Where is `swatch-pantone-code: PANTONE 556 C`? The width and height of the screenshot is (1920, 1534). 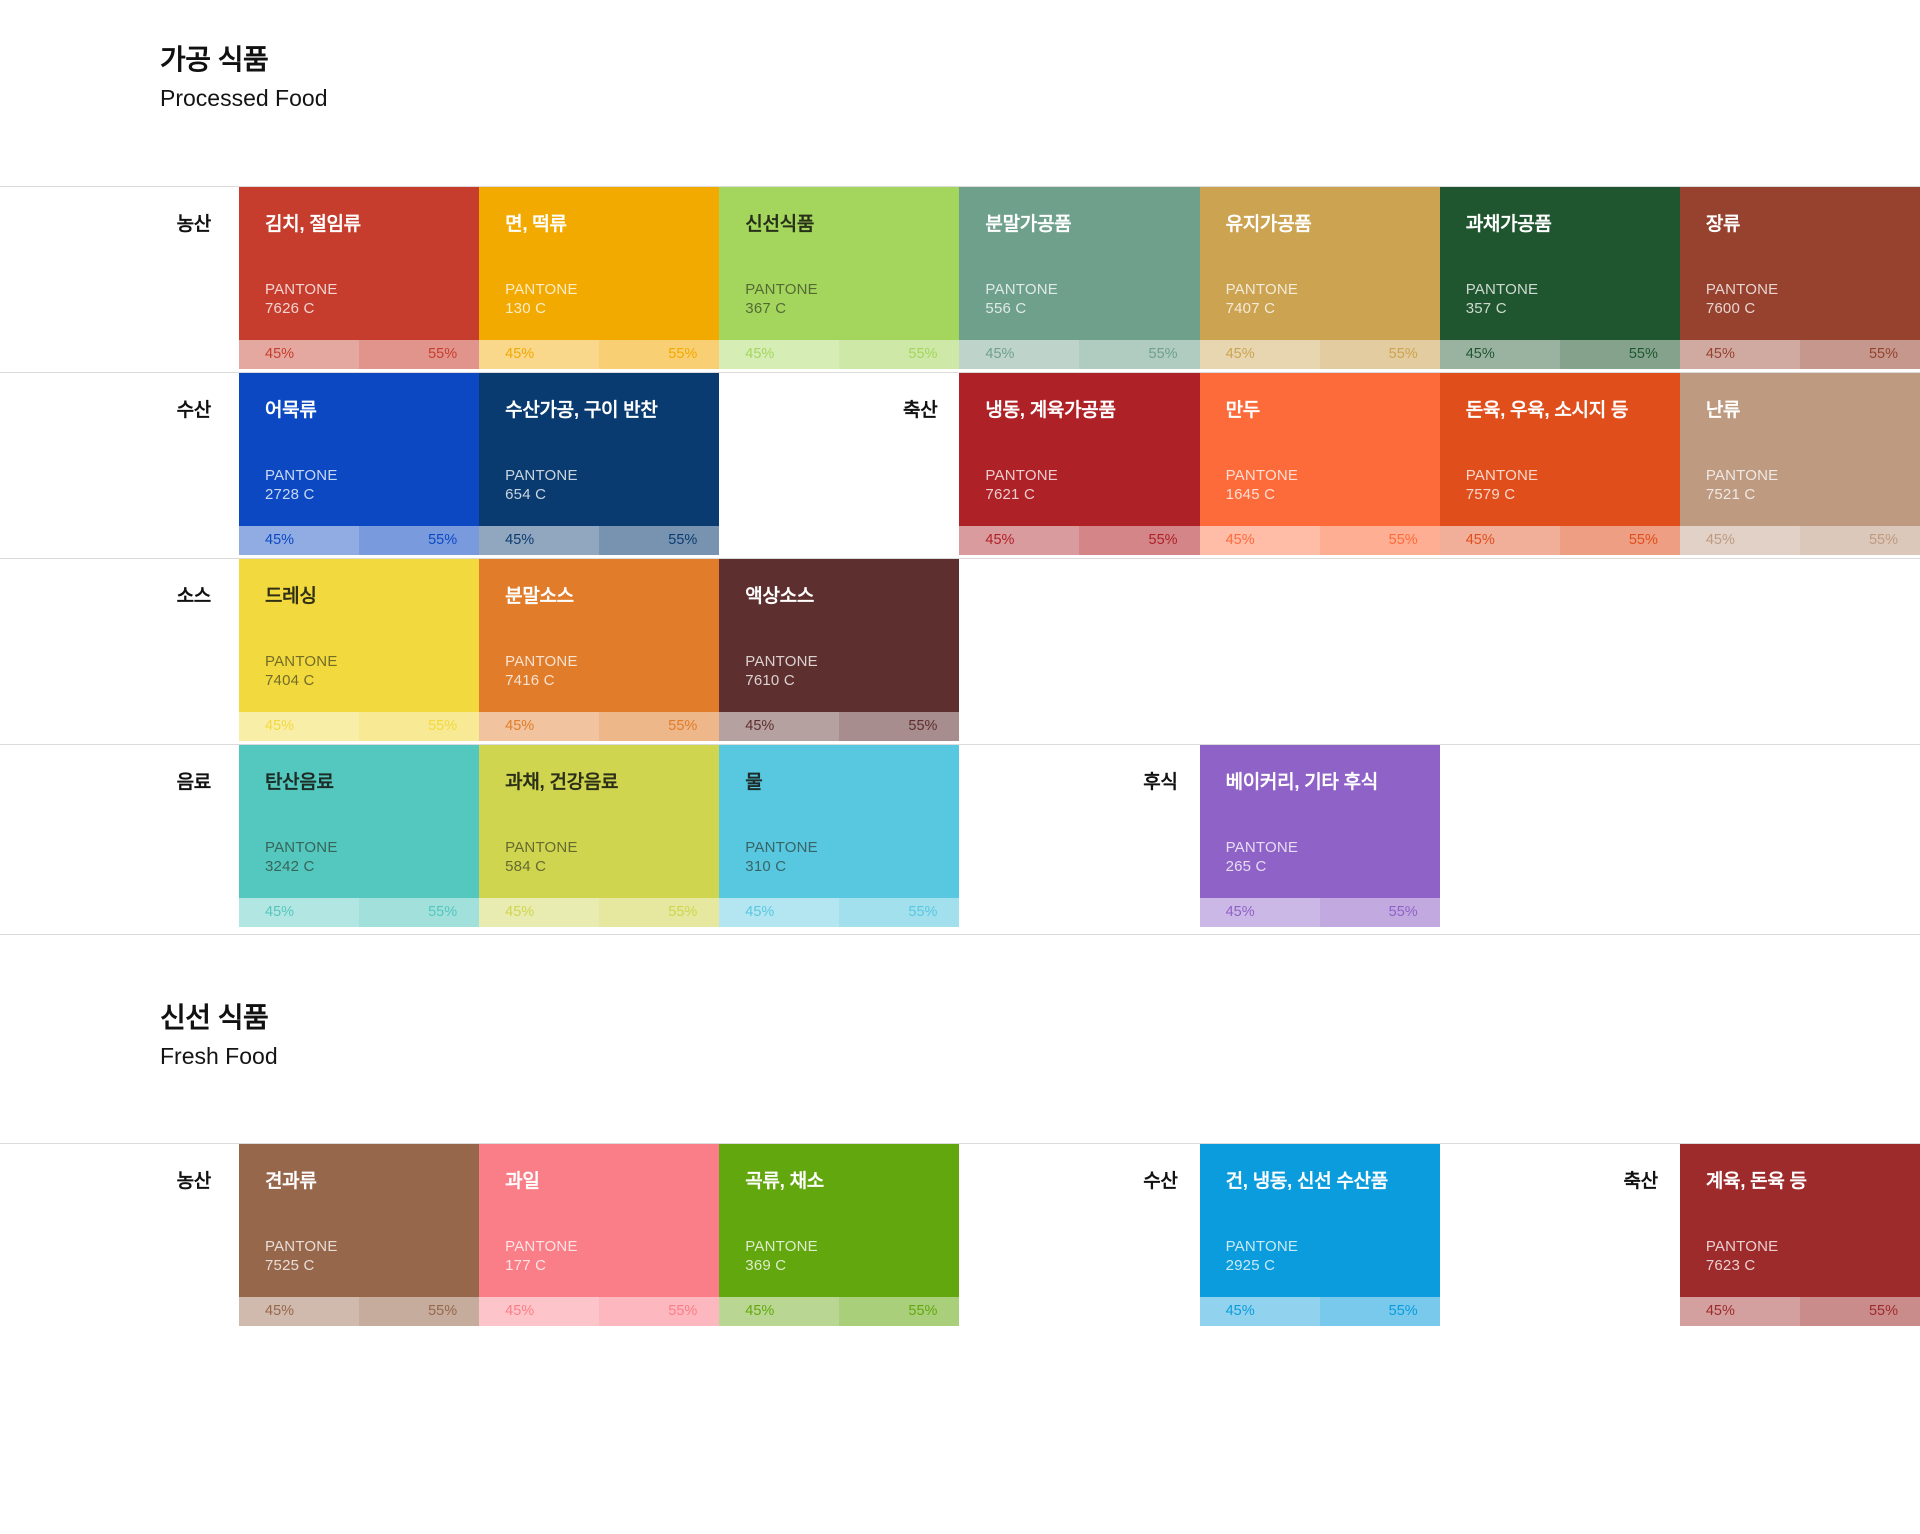 swatch-pantone-code: PANTONE 556 C is located at coordinates (1021, 299).